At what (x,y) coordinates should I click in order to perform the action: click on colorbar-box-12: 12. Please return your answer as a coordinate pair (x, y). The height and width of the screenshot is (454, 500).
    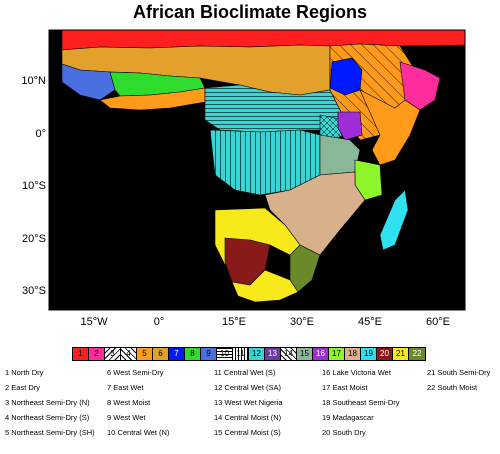
    Looking at the image, I should click on (257, 354).